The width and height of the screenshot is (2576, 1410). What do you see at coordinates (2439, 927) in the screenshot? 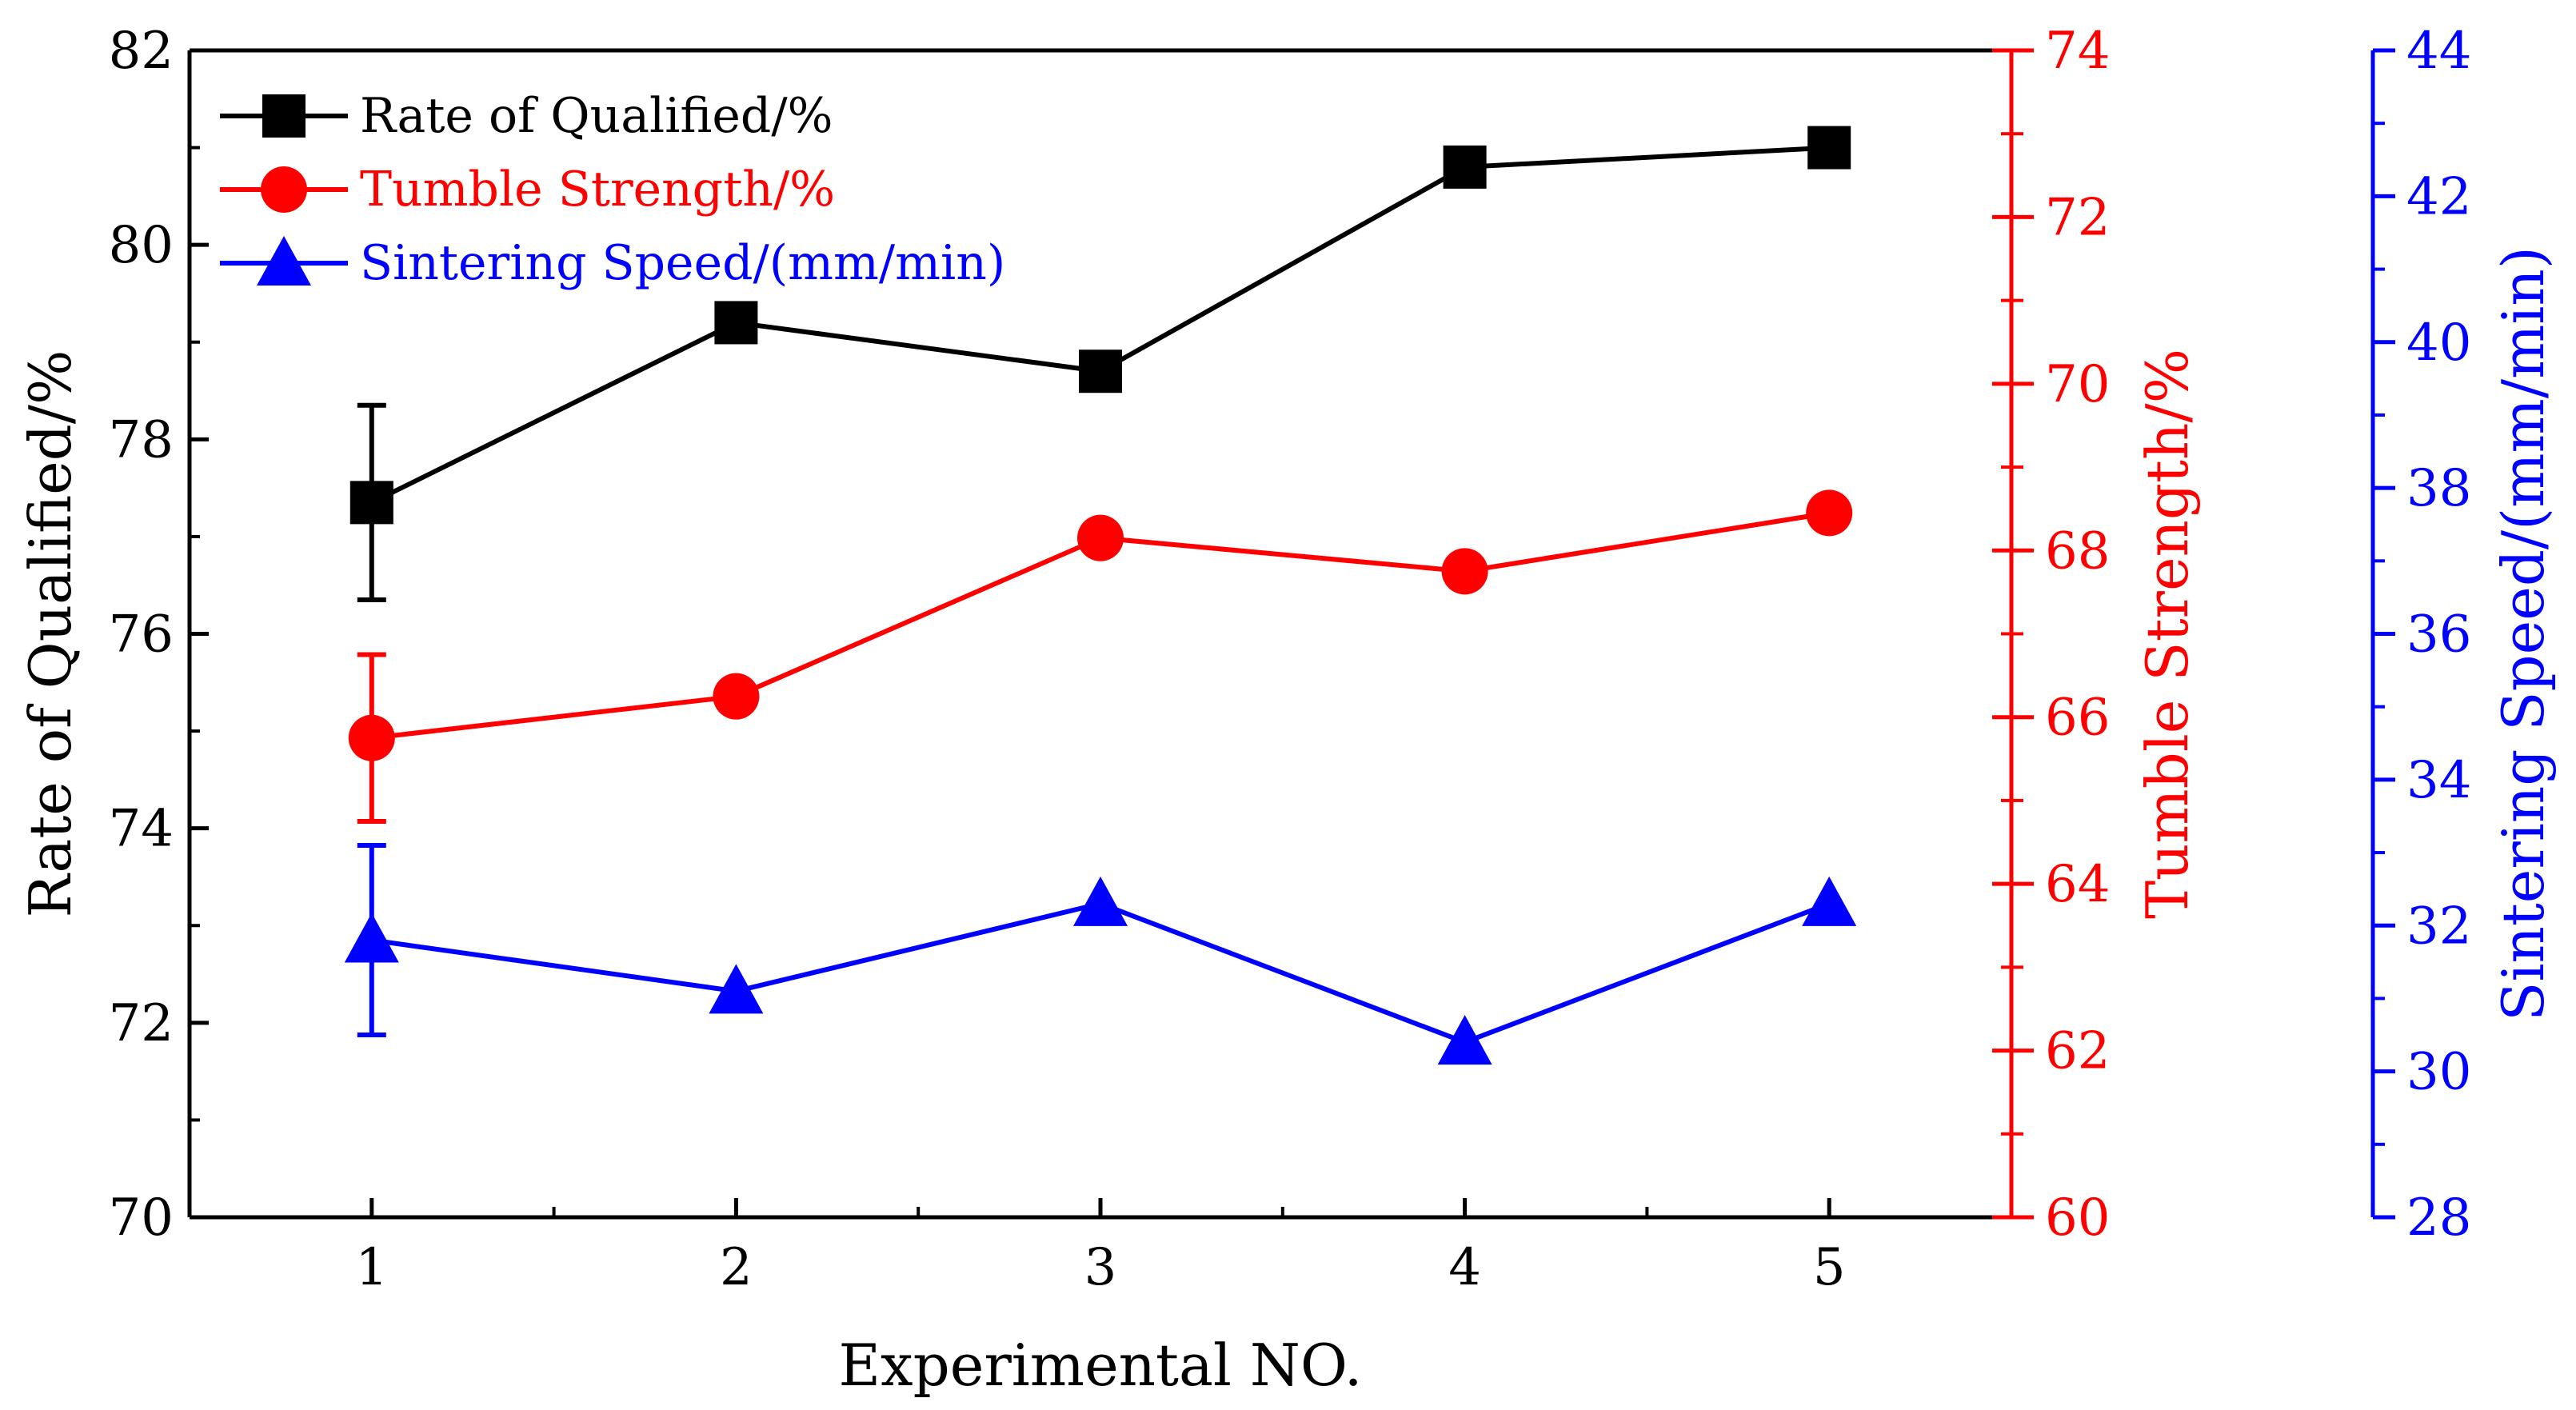
I see `right2-axis-tick-label: 32` at bounding box center [2439, 927].